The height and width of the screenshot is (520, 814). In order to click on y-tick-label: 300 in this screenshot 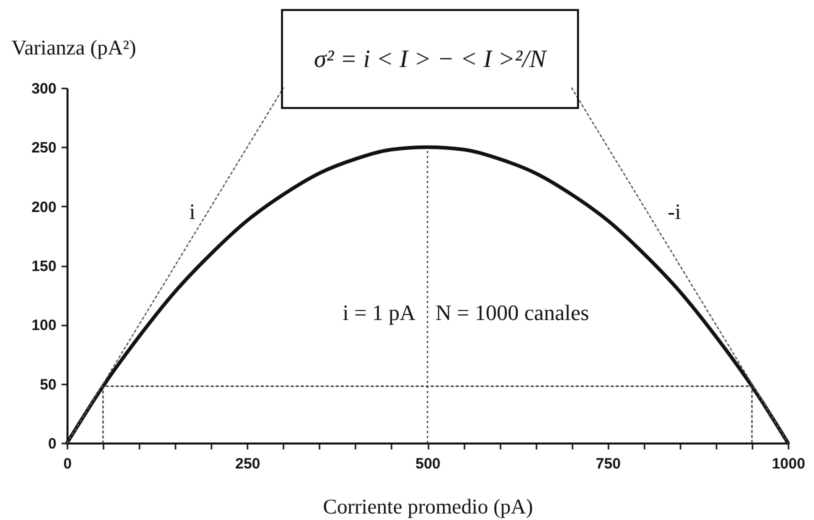, I will do `click(43, 89)`.